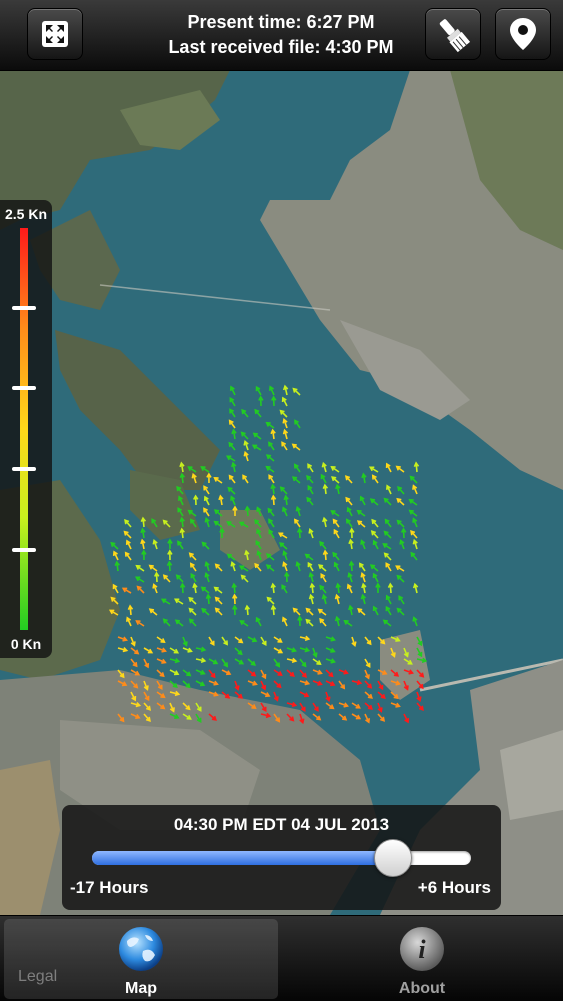  I want to click on fullscreen-button, so click(55, 34).